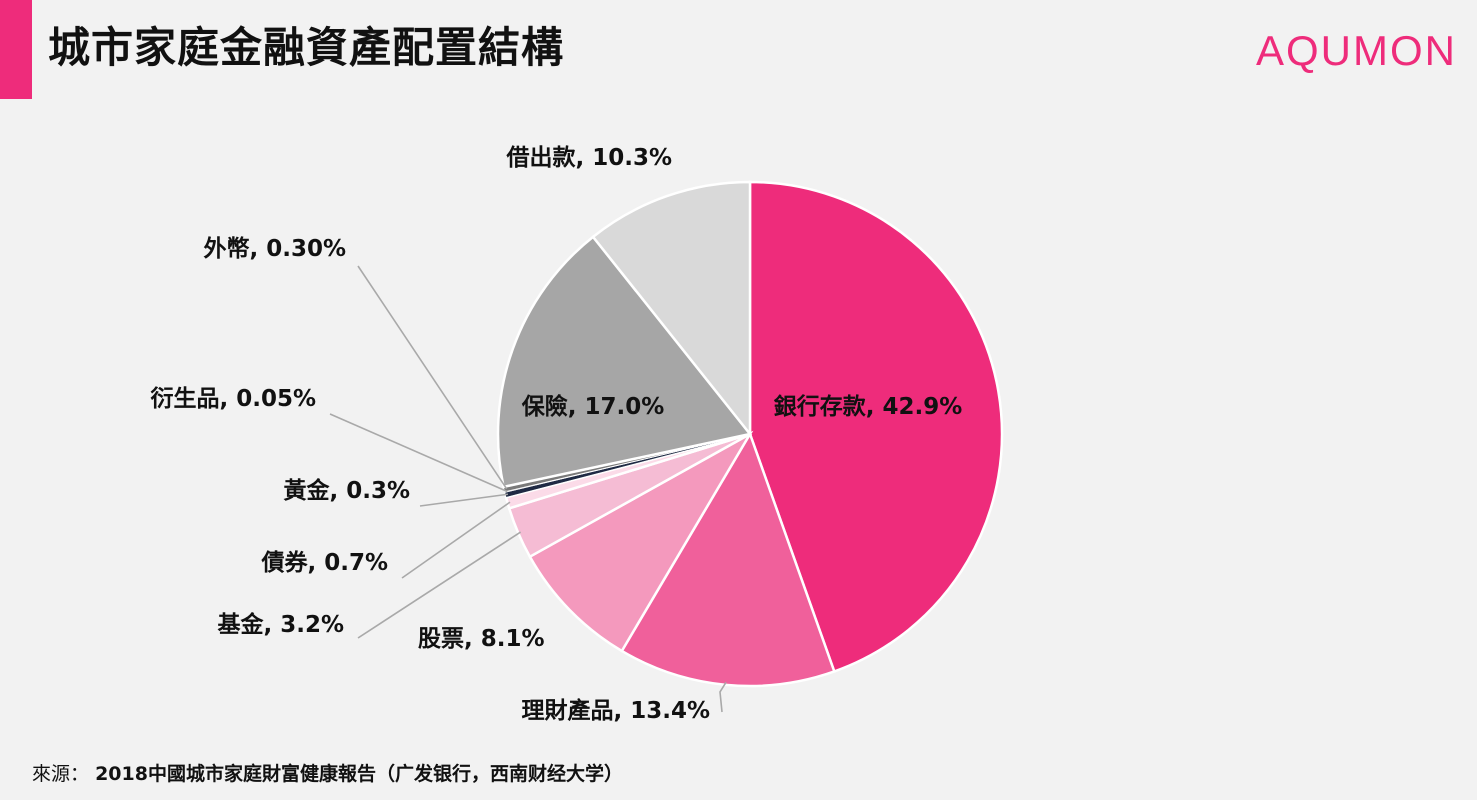 This screenshot has height=800, width=1477. I want to click on pie-label-9: 借出款, 10.3%, so click(588, 157).